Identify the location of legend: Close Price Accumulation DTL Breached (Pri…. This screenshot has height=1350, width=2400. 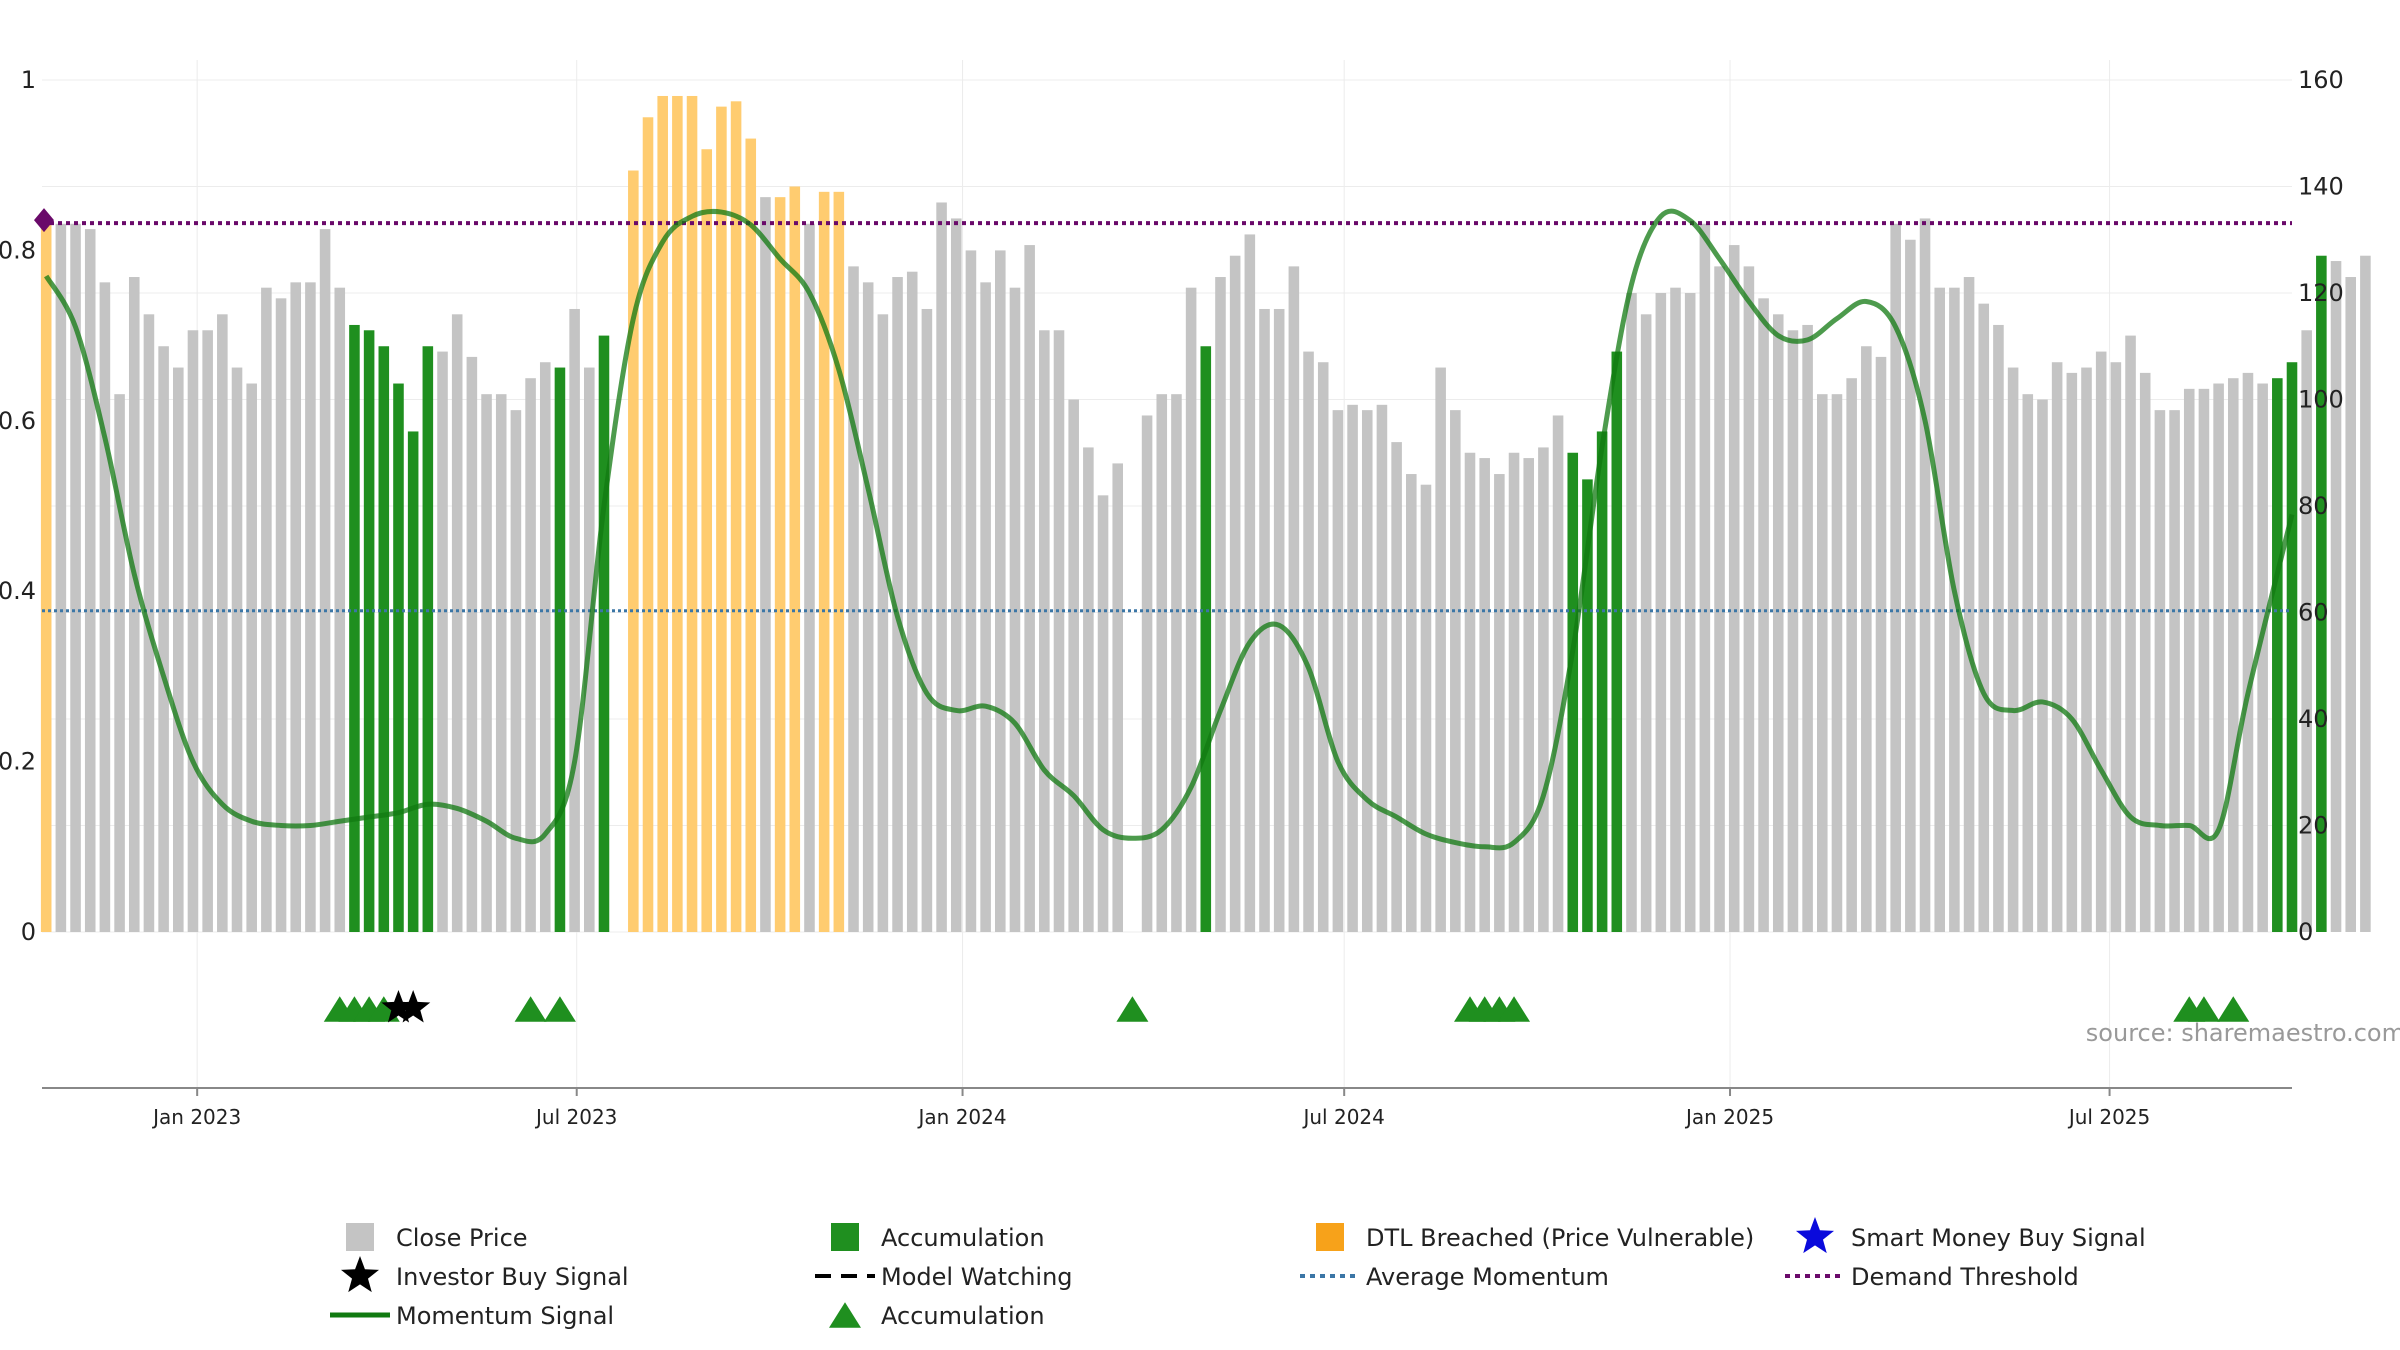
(1238, 1273).